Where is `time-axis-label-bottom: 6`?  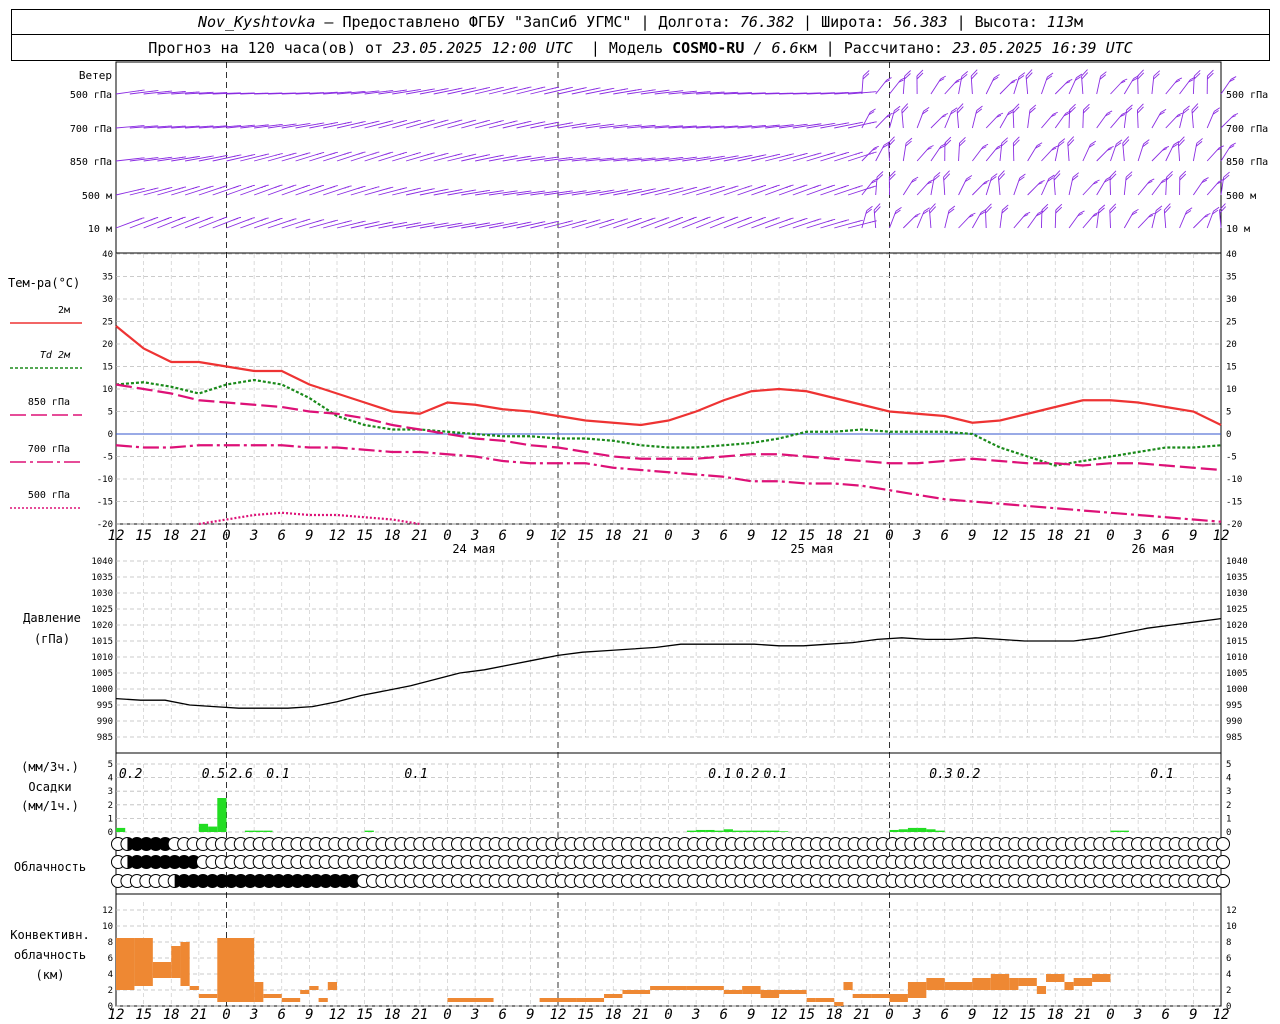
time-axis-label-bottom: 6 is located at coordinates (1166, 1015).